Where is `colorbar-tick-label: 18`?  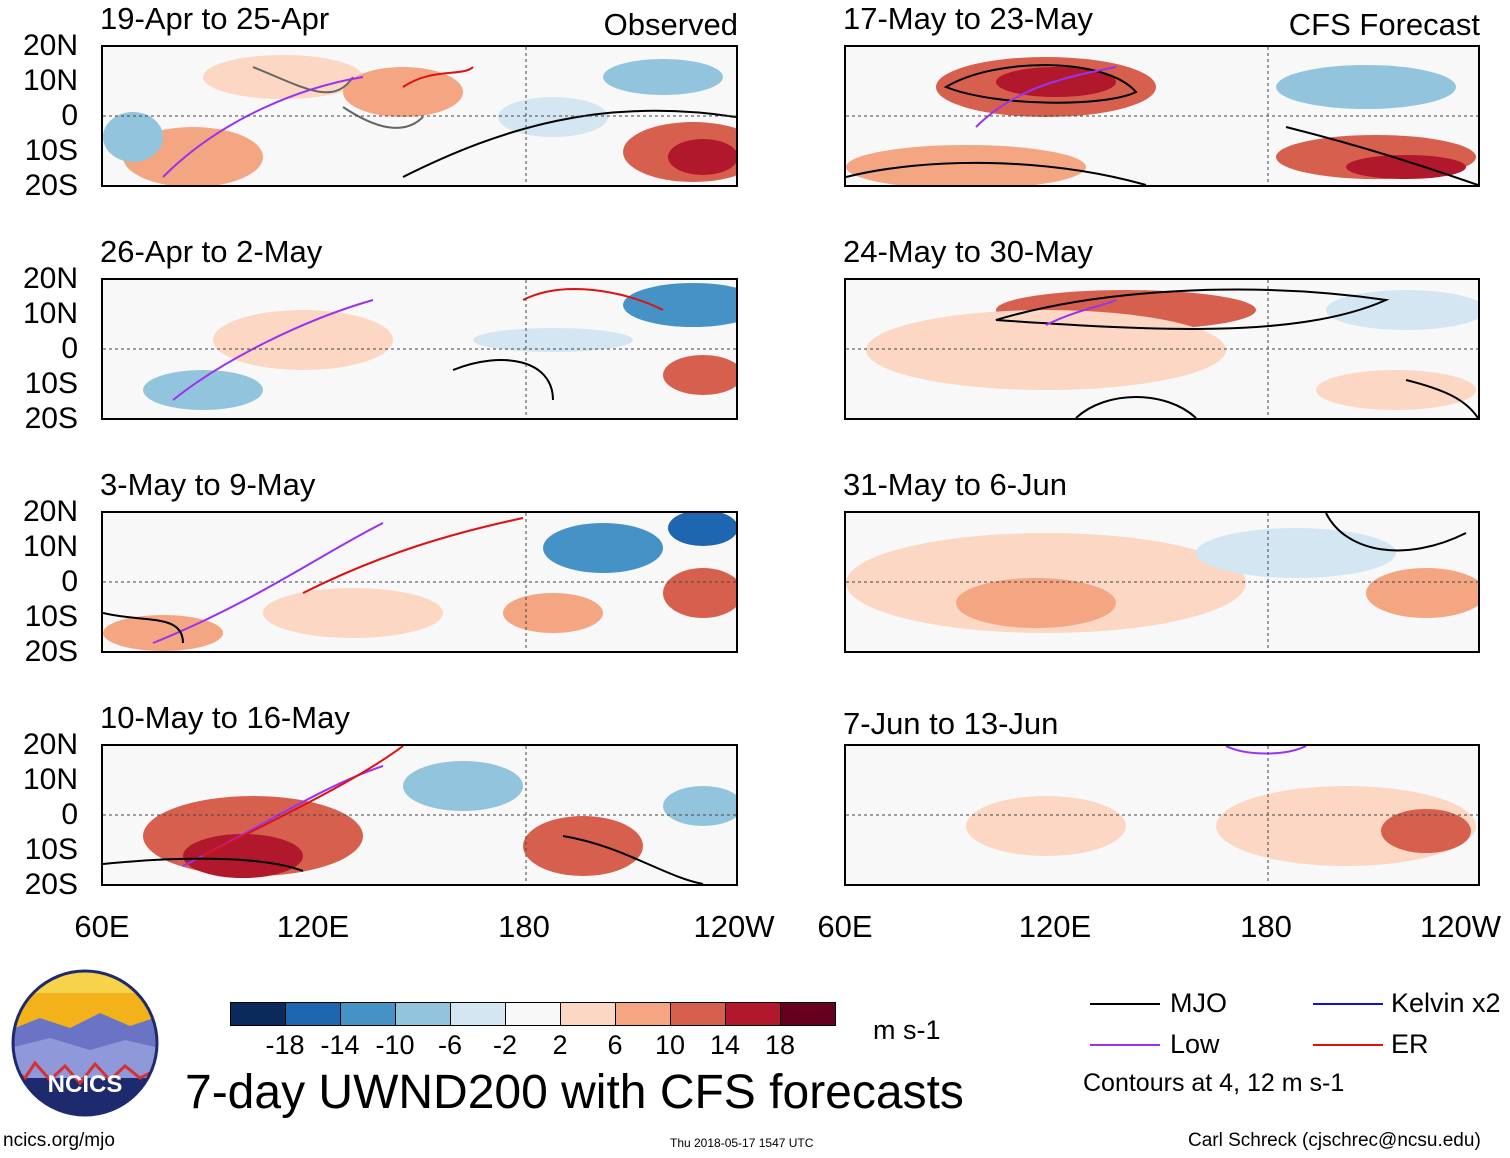
colorbar-tick-label: 18 is located at coordinates (780, 1045).